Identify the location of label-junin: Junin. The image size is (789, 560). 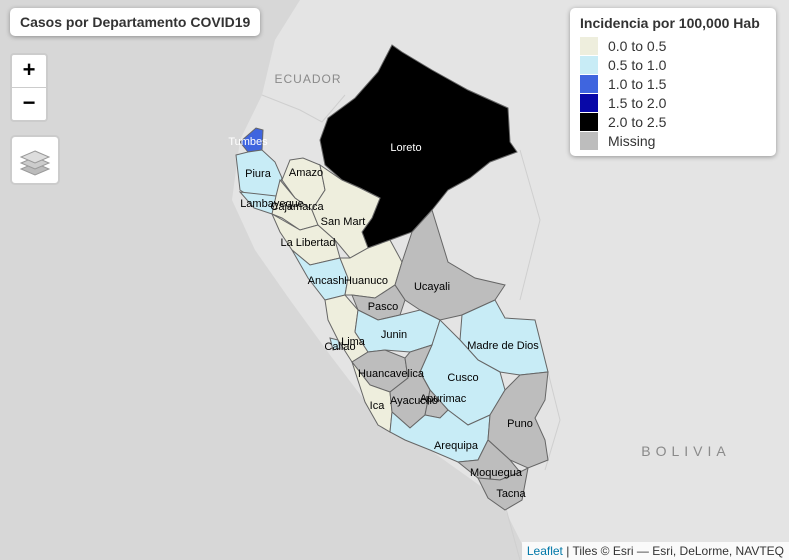
(394, 335).